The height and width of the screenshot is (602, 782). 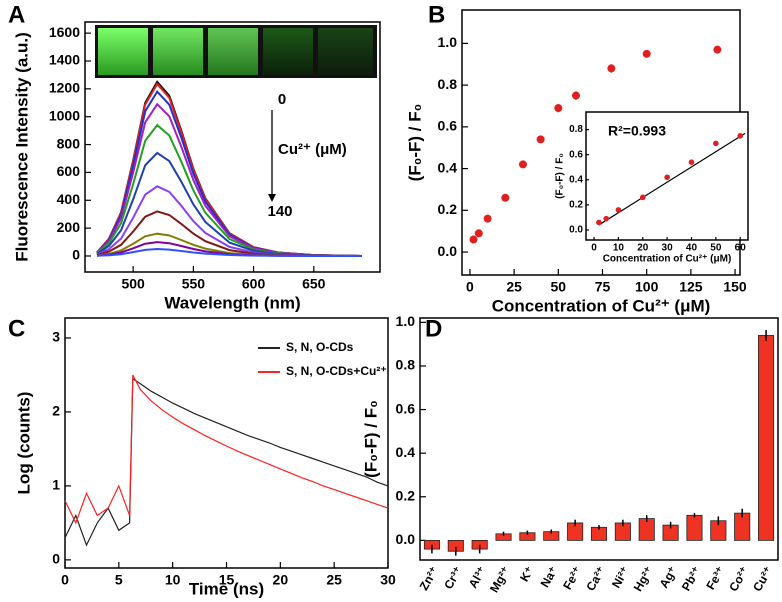 I want to click on y-tick-label: 1.0, so click(x=406, y=321).